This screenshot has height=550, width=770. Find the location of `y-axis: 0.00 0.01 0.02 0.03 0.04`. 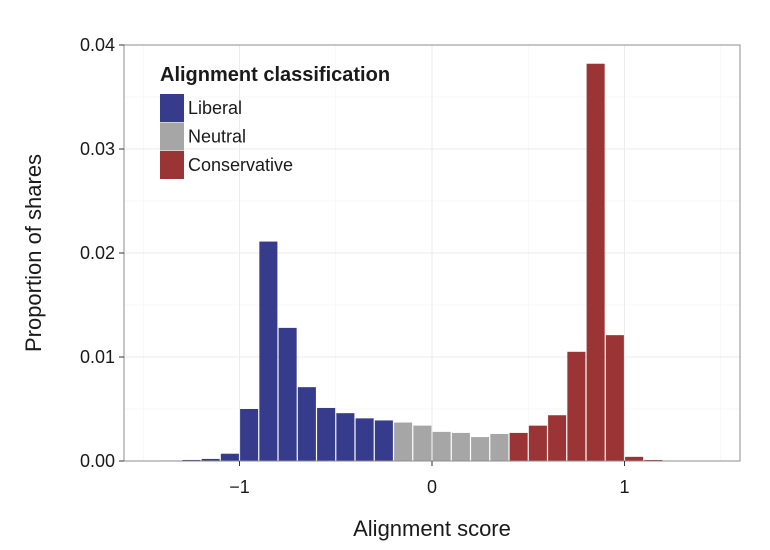

y-axis: 0.00 0.01 0.02 0.03 0.04 is located at coordinates (102, 253).